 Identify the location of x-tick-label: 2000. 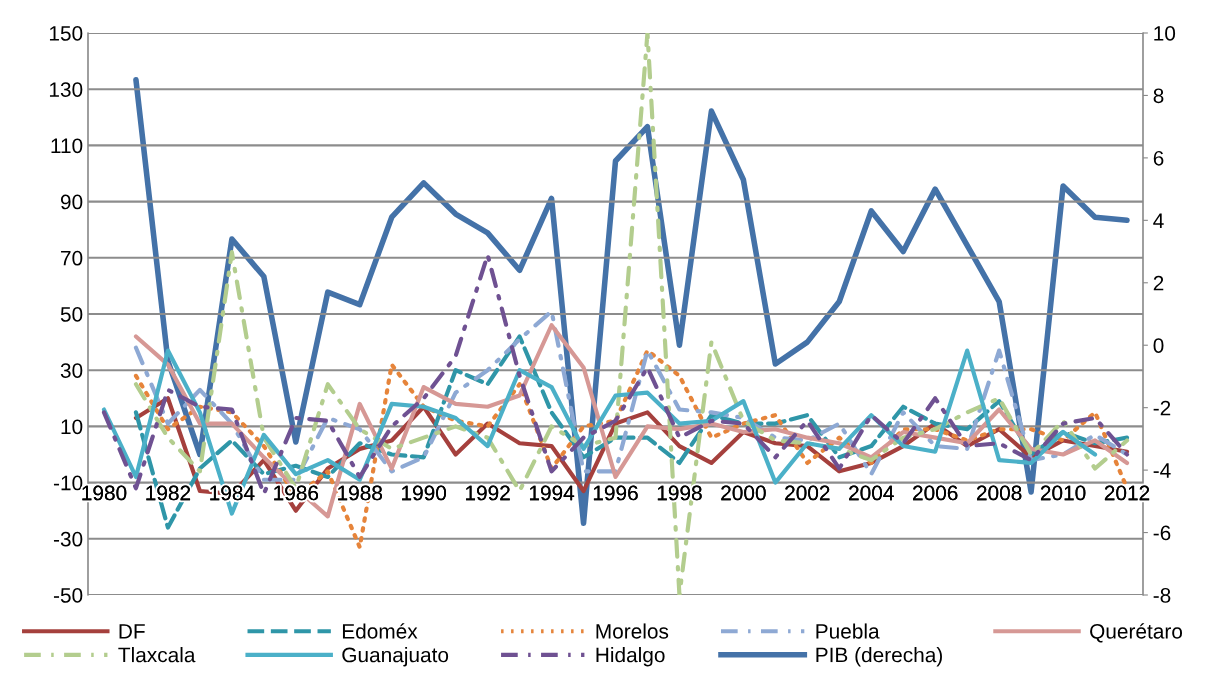
(743, 493).